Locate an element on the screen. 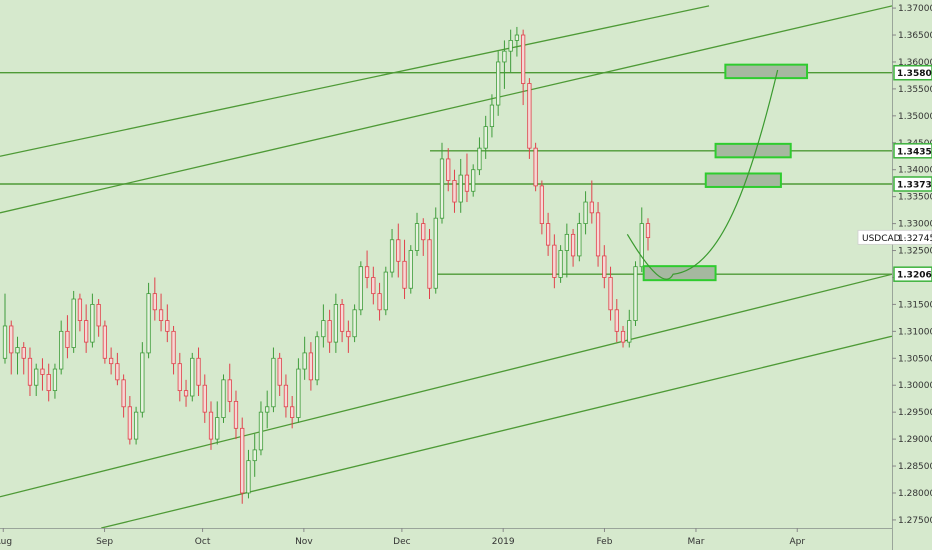 The height and width of the screenshot is (550, 932). y-tick-label: 1.31500 is located at coordinates (915, 305).